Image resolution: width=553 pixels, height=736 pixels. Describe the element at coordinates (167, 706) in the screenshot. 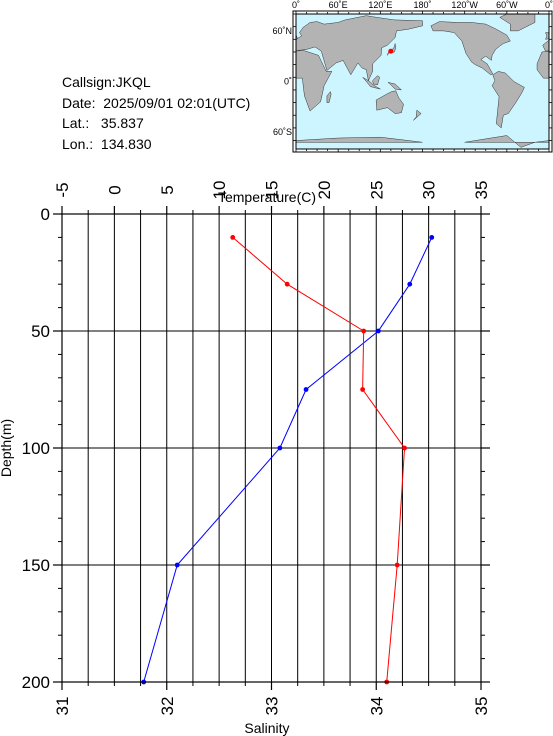

I see `salinity-tick-label: 32` at that location.